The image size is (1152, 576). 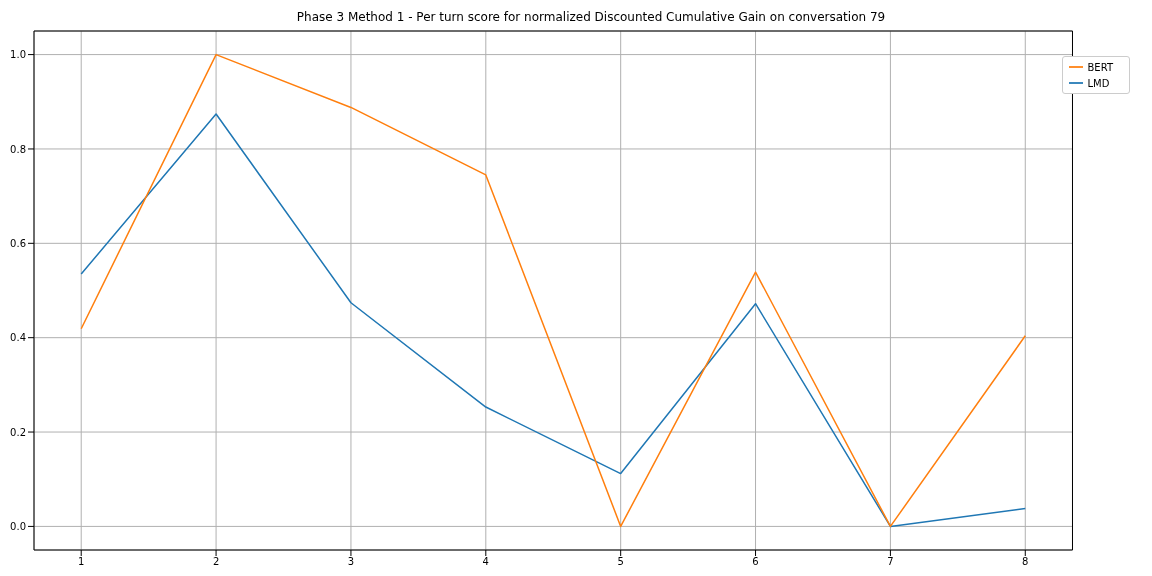 What do you see at coordinates (755, 562) in the screenshot?
I see `x-tick-label: 6` at bounding box center [755, 562].